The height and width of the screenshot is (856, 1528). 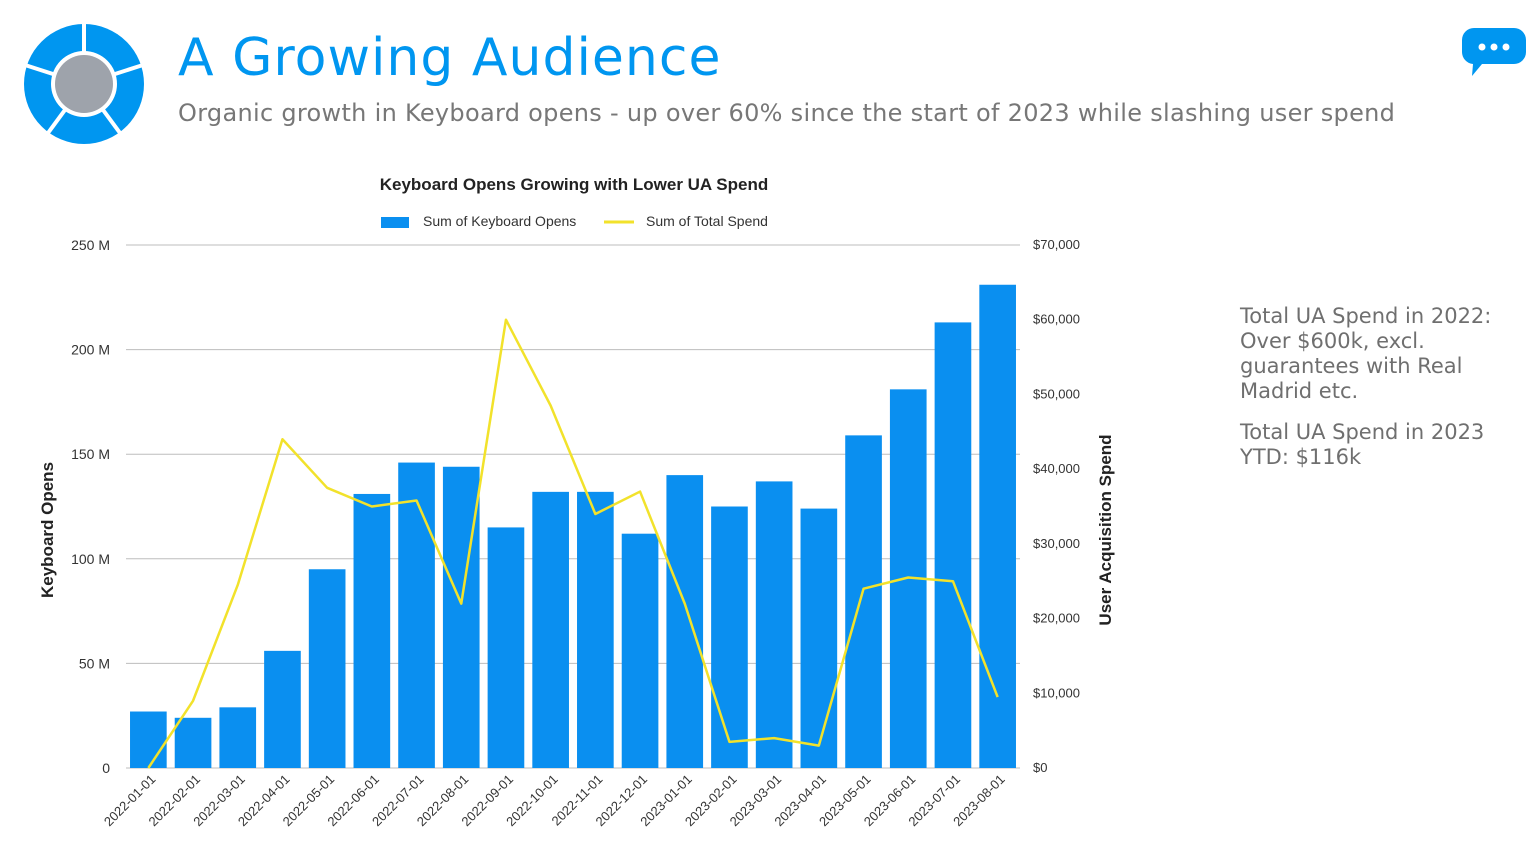 I want to click on y2-tick-label: $30,000, so click(x=1056, y=543).